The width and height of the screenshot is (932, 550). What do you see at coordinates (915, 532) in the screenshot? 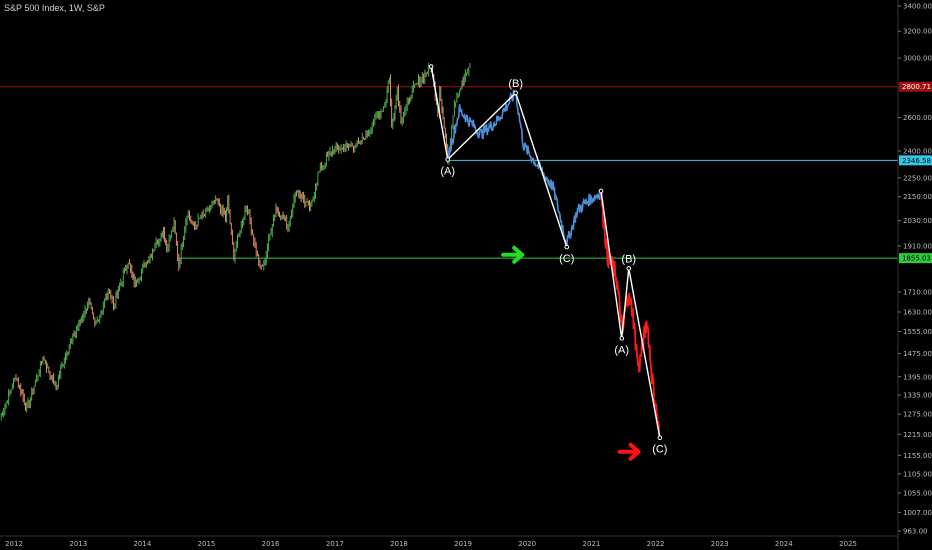
I see `y-tick-label: 963.00` at bounding box center [915, 532].